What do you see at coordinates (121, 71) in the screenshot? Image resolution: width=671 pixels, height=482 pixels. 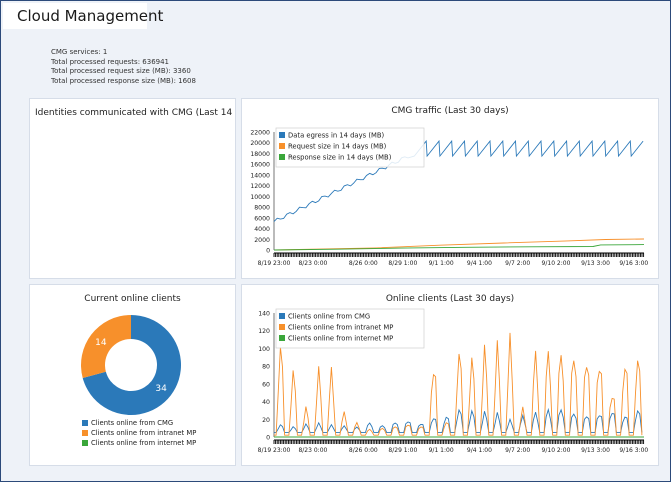 I see `total-request-size: Total processed request size (MB): 3360` at bounding box center [121, 71].